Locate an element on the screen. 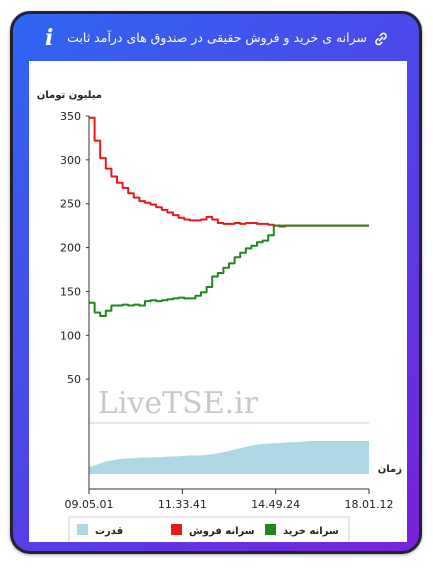 The width and height of the screenshot is (433, 574). legend-item: سرانه خرید is located at coordinates (302, 530).